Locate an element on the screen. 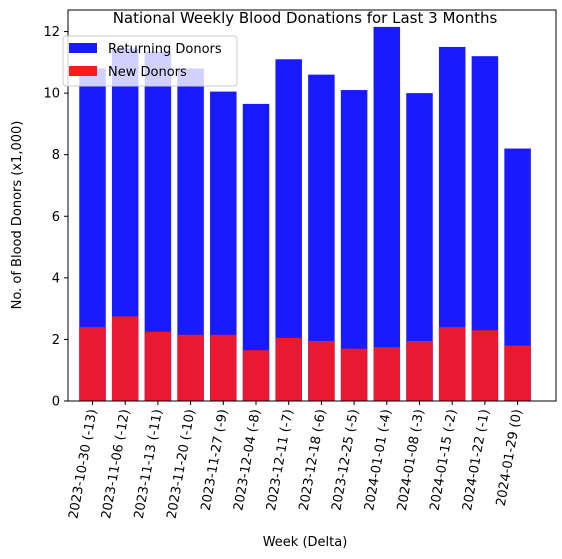  x-tick-label: 2023-10-30 (-13) is located at coordinates (83, 464).